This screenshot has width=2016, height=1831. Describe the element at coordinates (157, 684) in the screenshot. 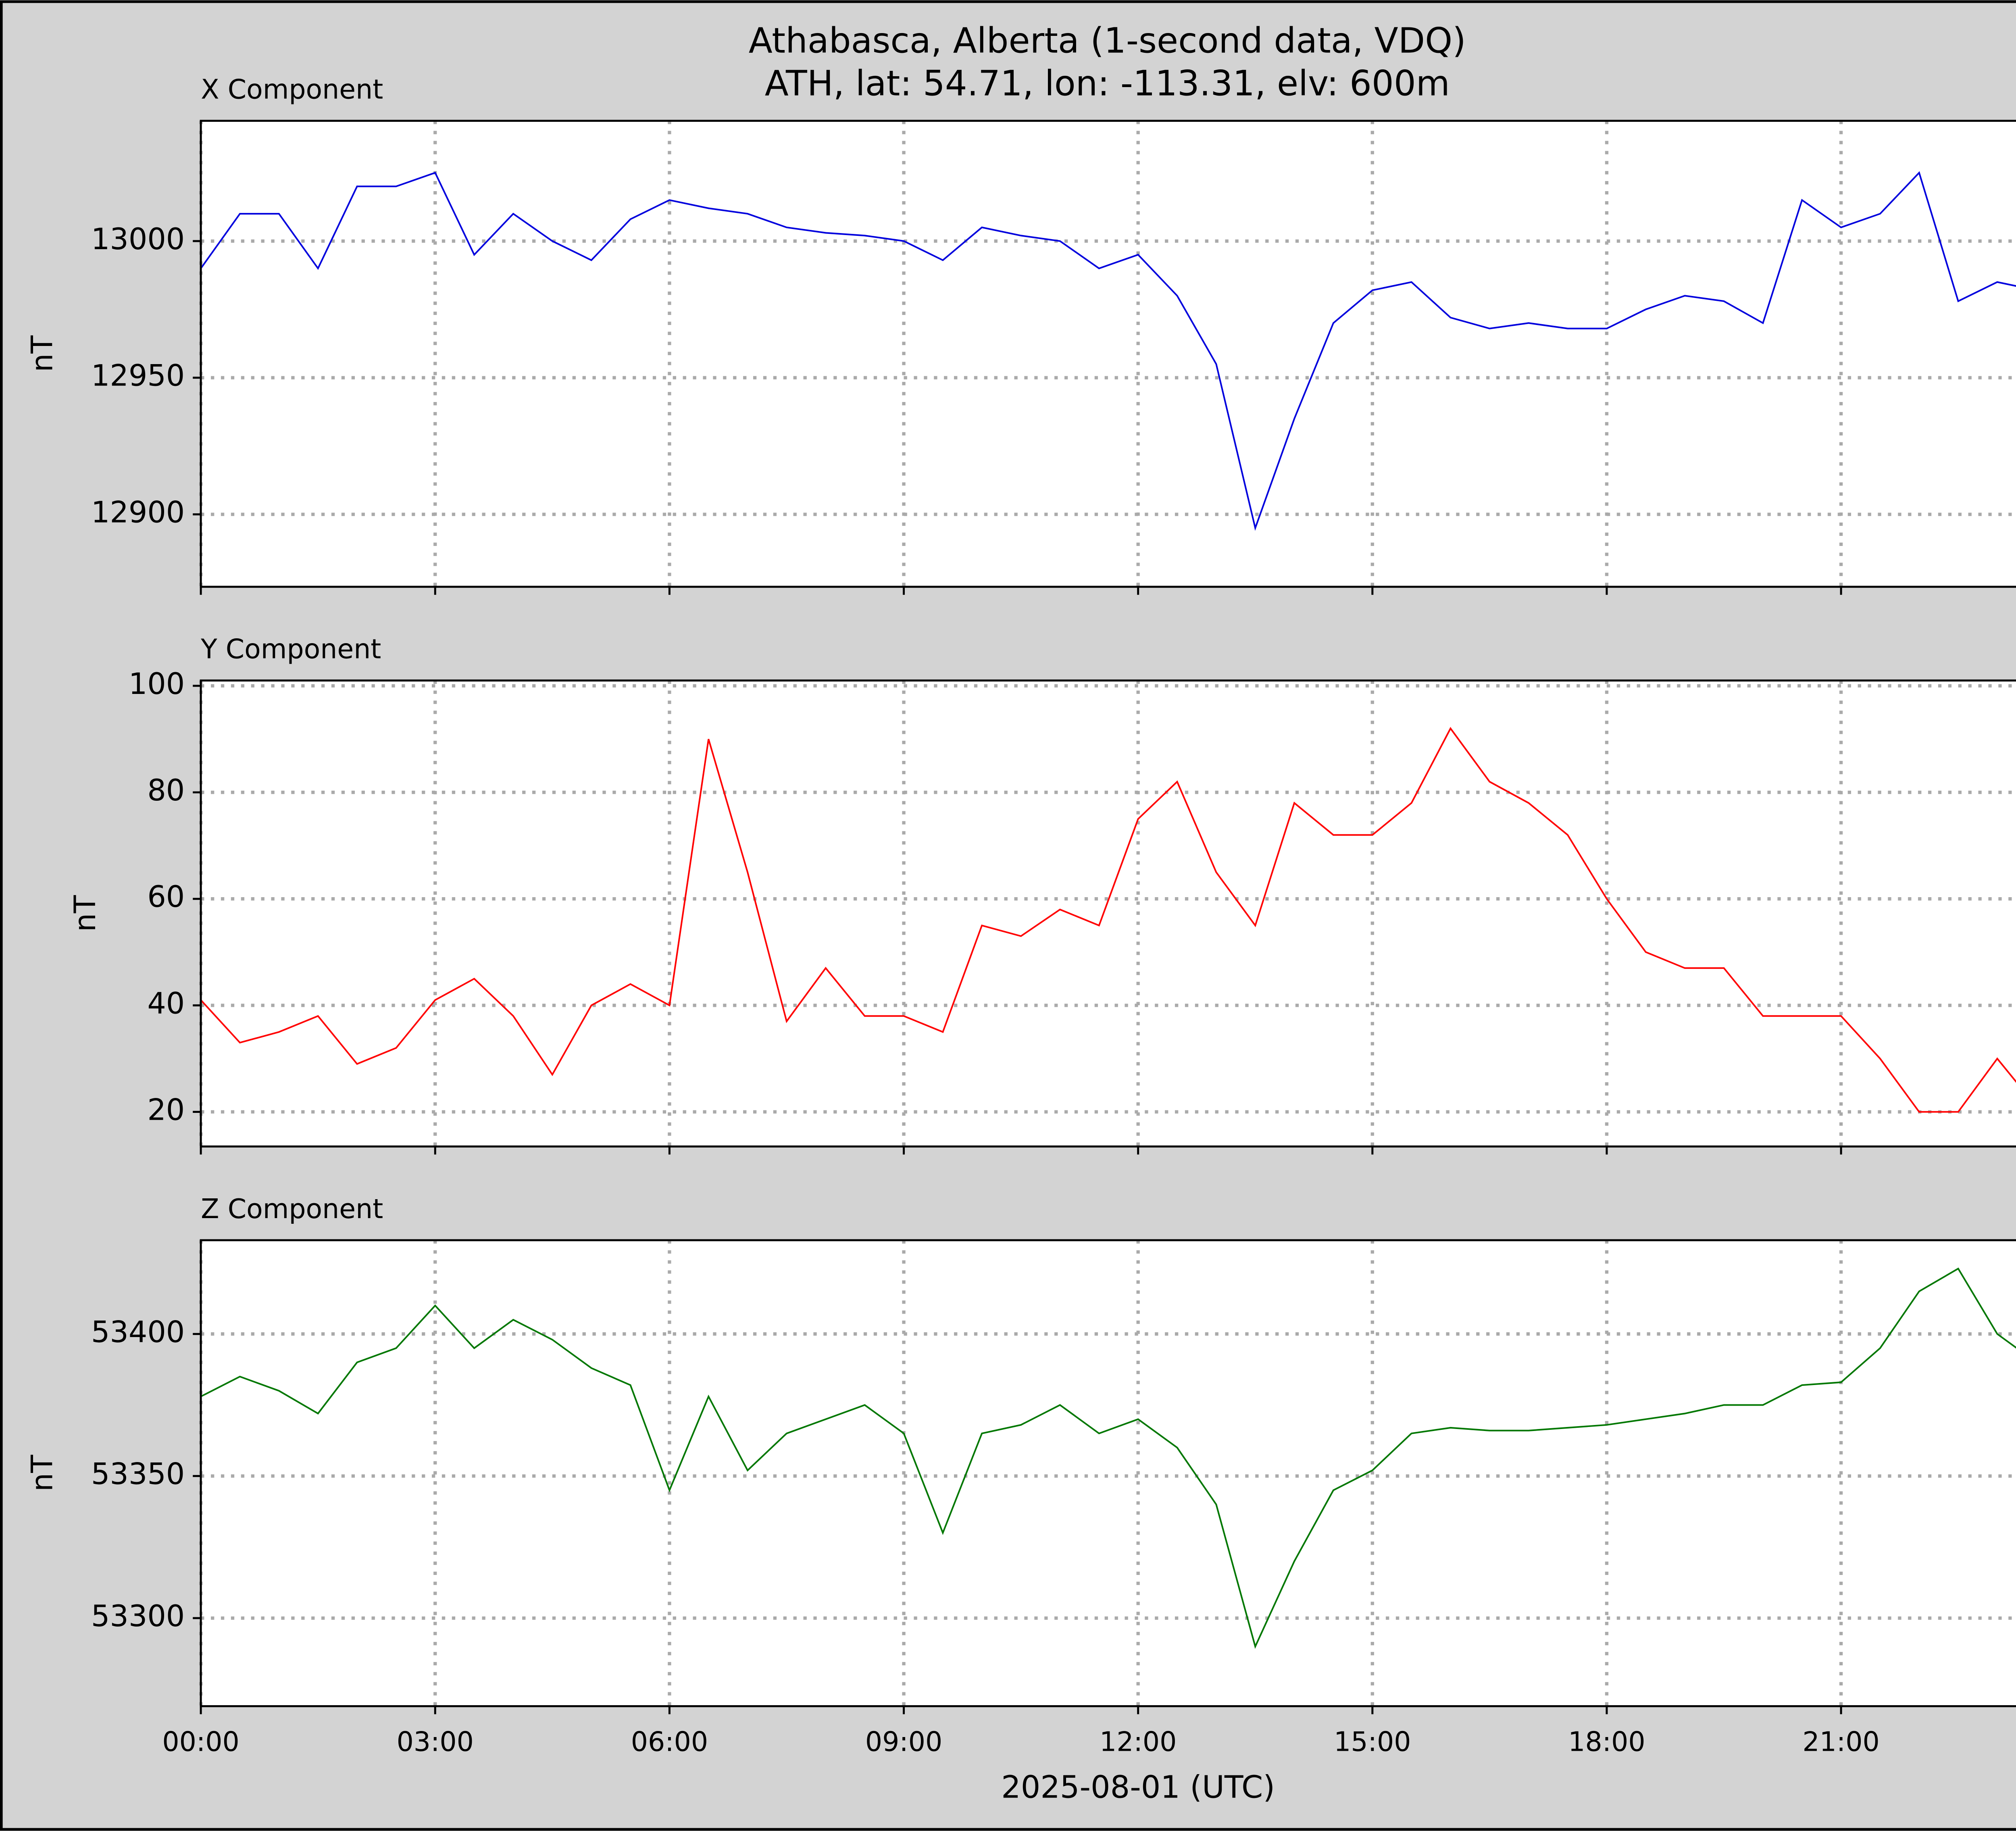

I see `y-tick-label: 100` at that location.